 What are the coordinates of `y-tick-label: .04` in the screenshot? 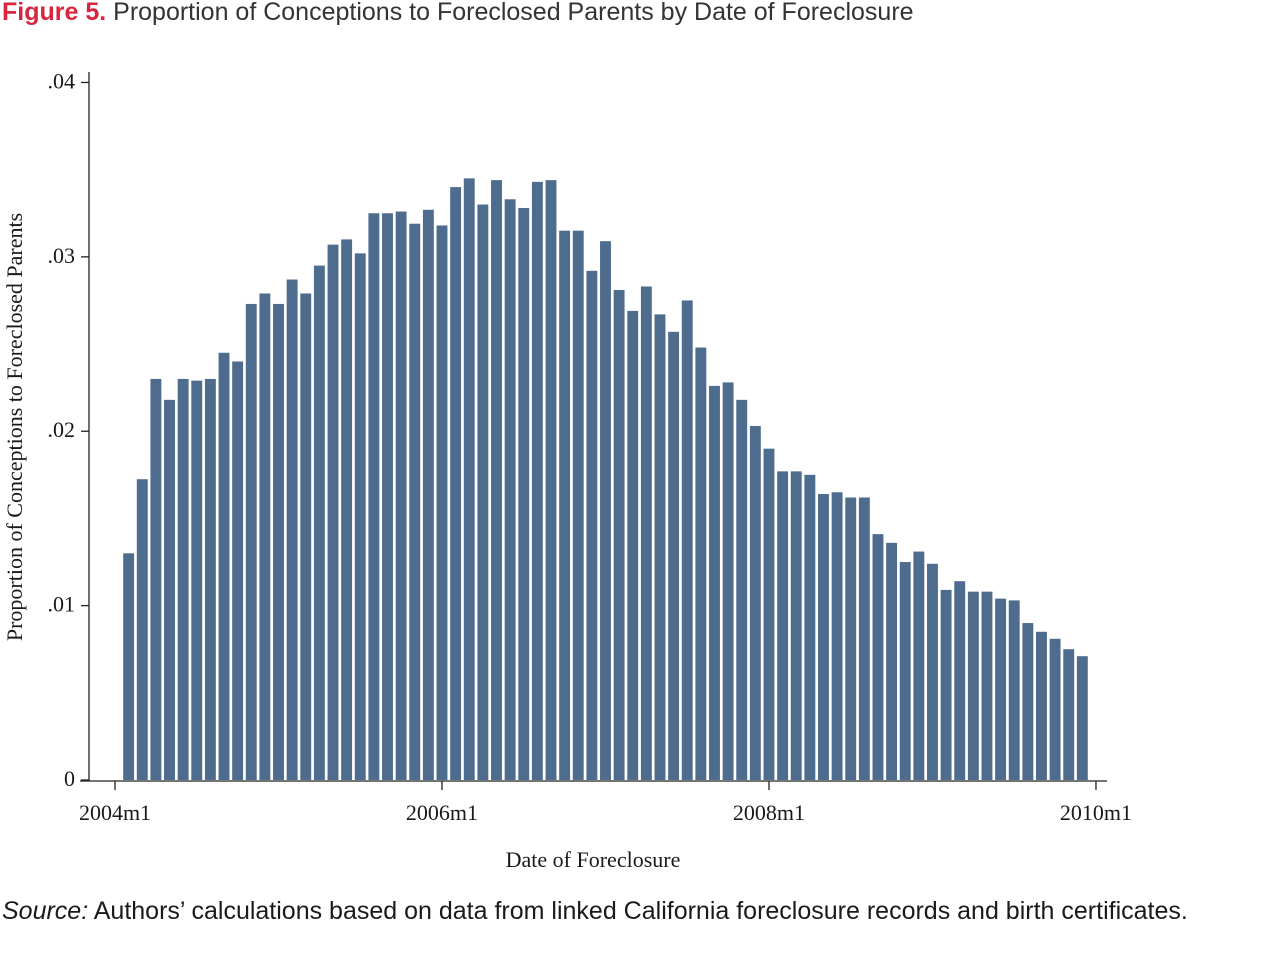 It's located at (62, 80).